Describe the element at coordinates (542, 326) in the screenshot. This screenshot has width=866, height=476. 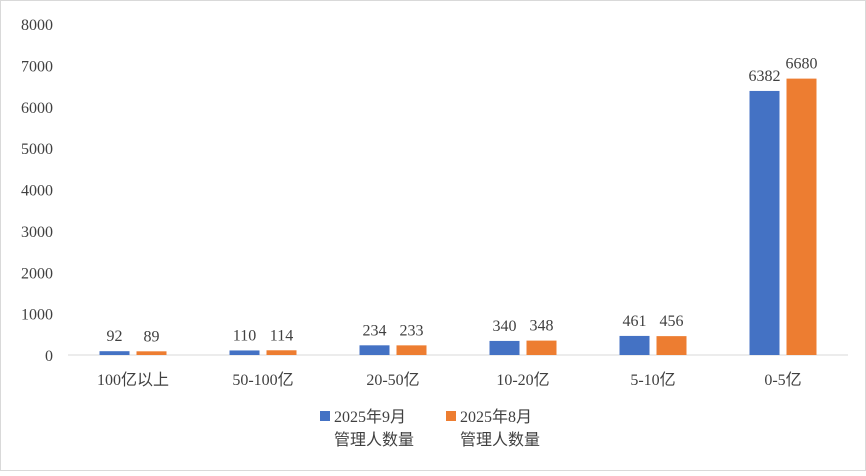
I see `data-label: 348` at that location.